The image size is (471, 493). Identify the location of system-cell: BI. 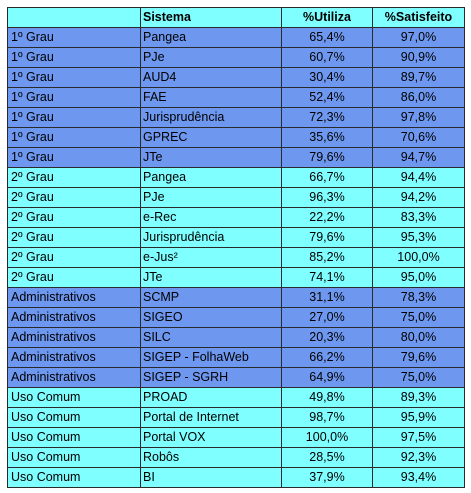
(211, 477).